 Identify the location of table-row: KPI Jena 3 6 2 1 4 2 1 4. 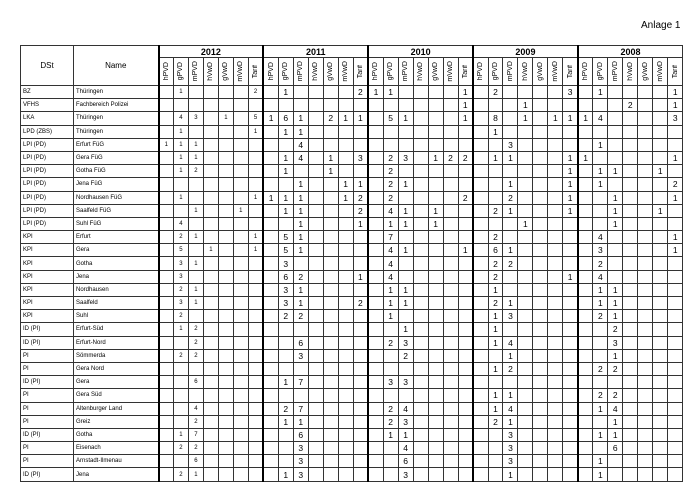
(352, 276).